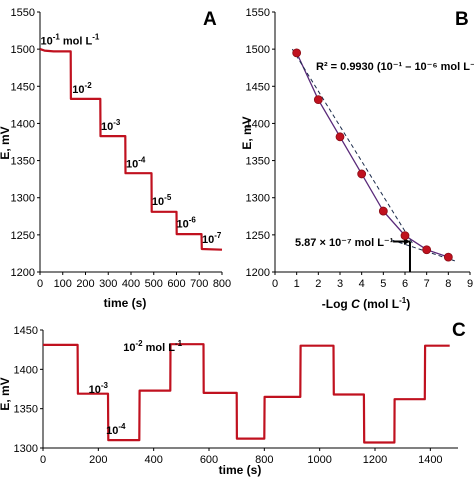 This screenshot has width=474, height=482. Describe the element at coordinates (340, 284) in the screenshot. I see `panel-b-x-tick-label: 3` at that location.